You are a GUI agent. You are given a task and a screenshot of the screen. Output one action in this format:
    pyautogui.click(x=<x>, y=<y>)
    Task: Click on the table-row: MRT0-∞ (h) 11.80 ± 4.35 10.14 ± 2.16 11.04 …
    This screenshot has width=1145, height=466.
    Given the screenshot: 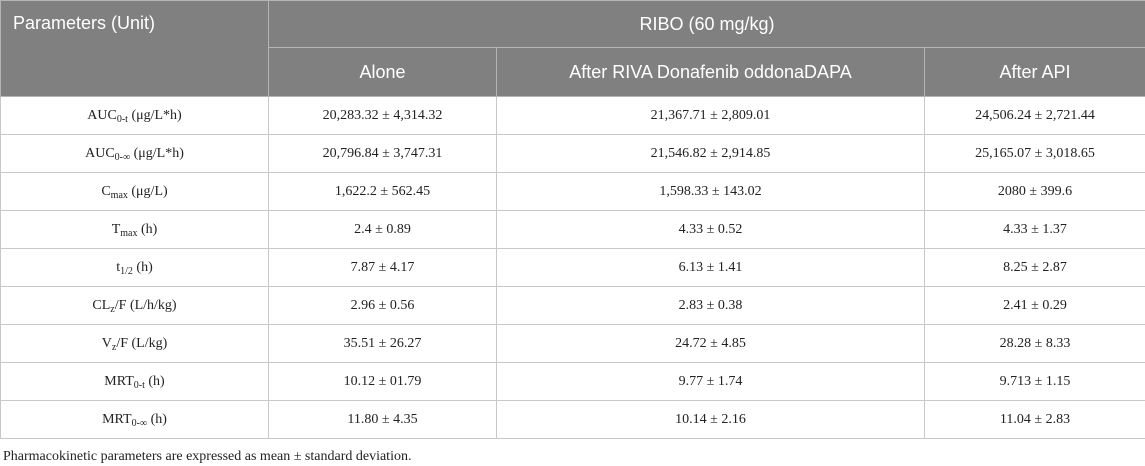 What is the action you would take?
    pyautogui.click(x=572, y=419)
    